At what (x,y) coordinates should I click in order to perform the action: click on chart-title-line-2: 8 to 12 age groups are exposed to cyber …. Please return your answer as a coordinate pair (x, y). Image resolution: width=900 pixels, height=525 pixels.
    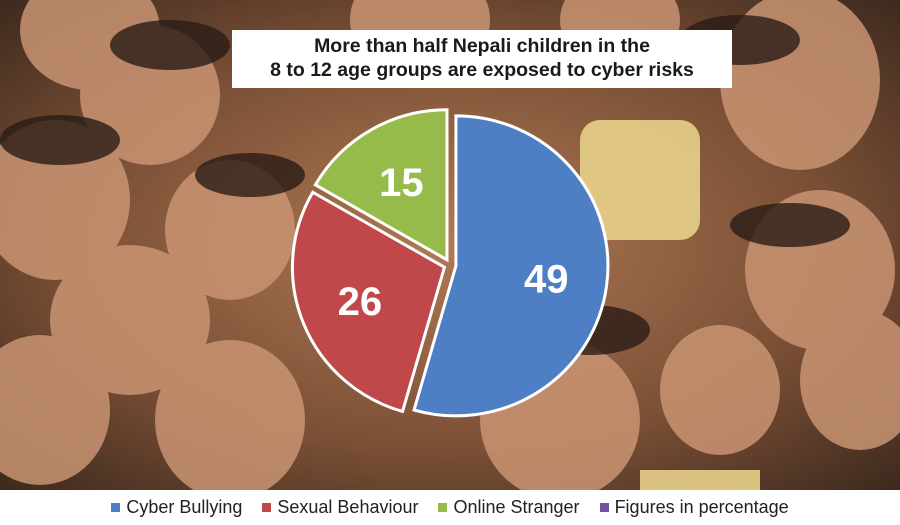
    Looking at the image, I should click on (482, 70).